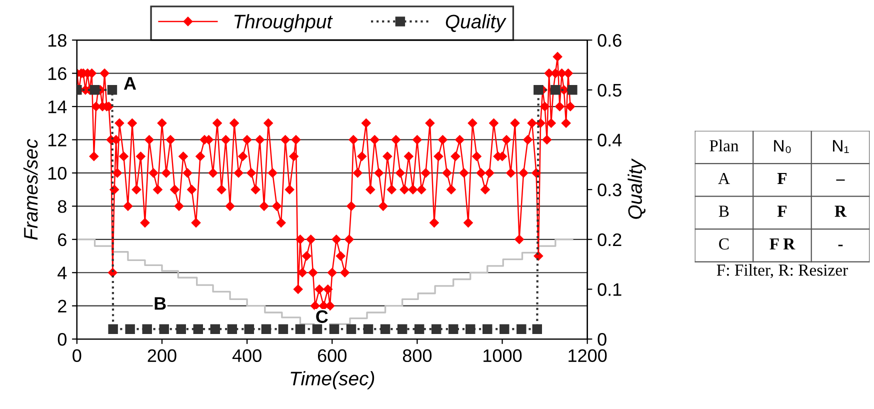 The height and width of the screenshot is (409, 874). I want to click on annotation: B, so click(160, 303).